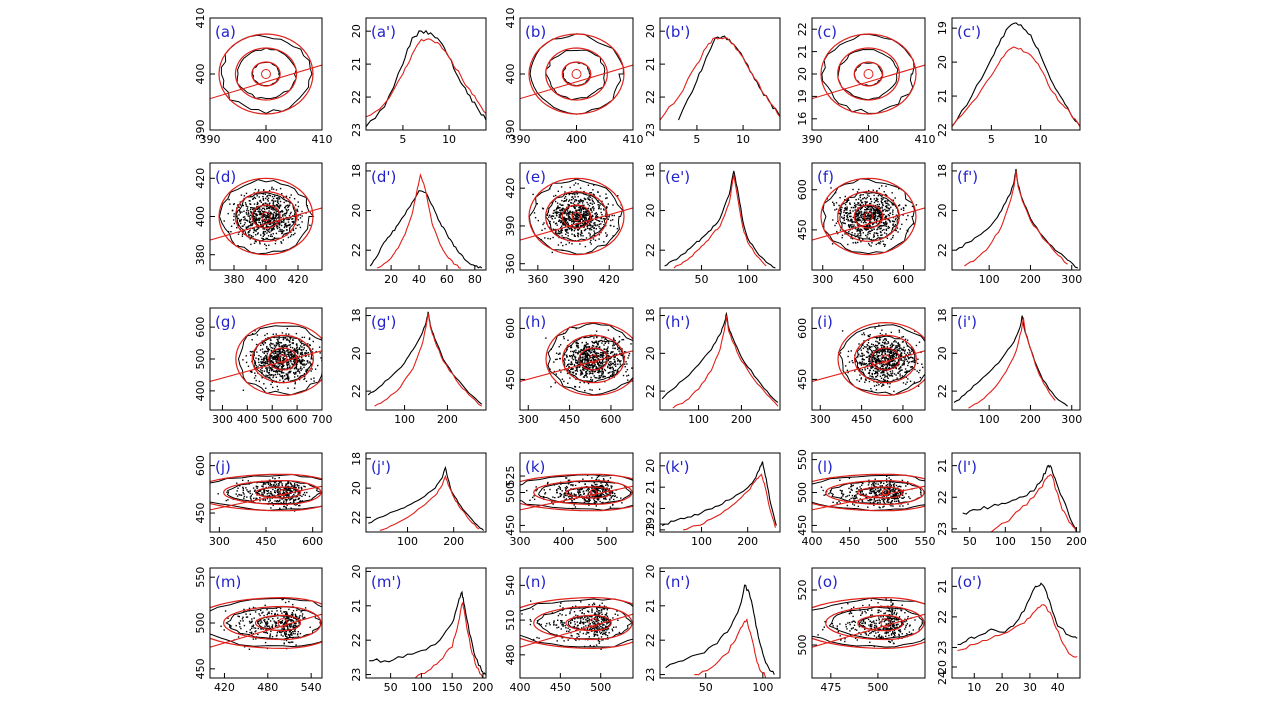  What do you see at coordinates (902, 419) in the screenshot?
I see `x-tick-label: 600` at bounding box center [902, 419].